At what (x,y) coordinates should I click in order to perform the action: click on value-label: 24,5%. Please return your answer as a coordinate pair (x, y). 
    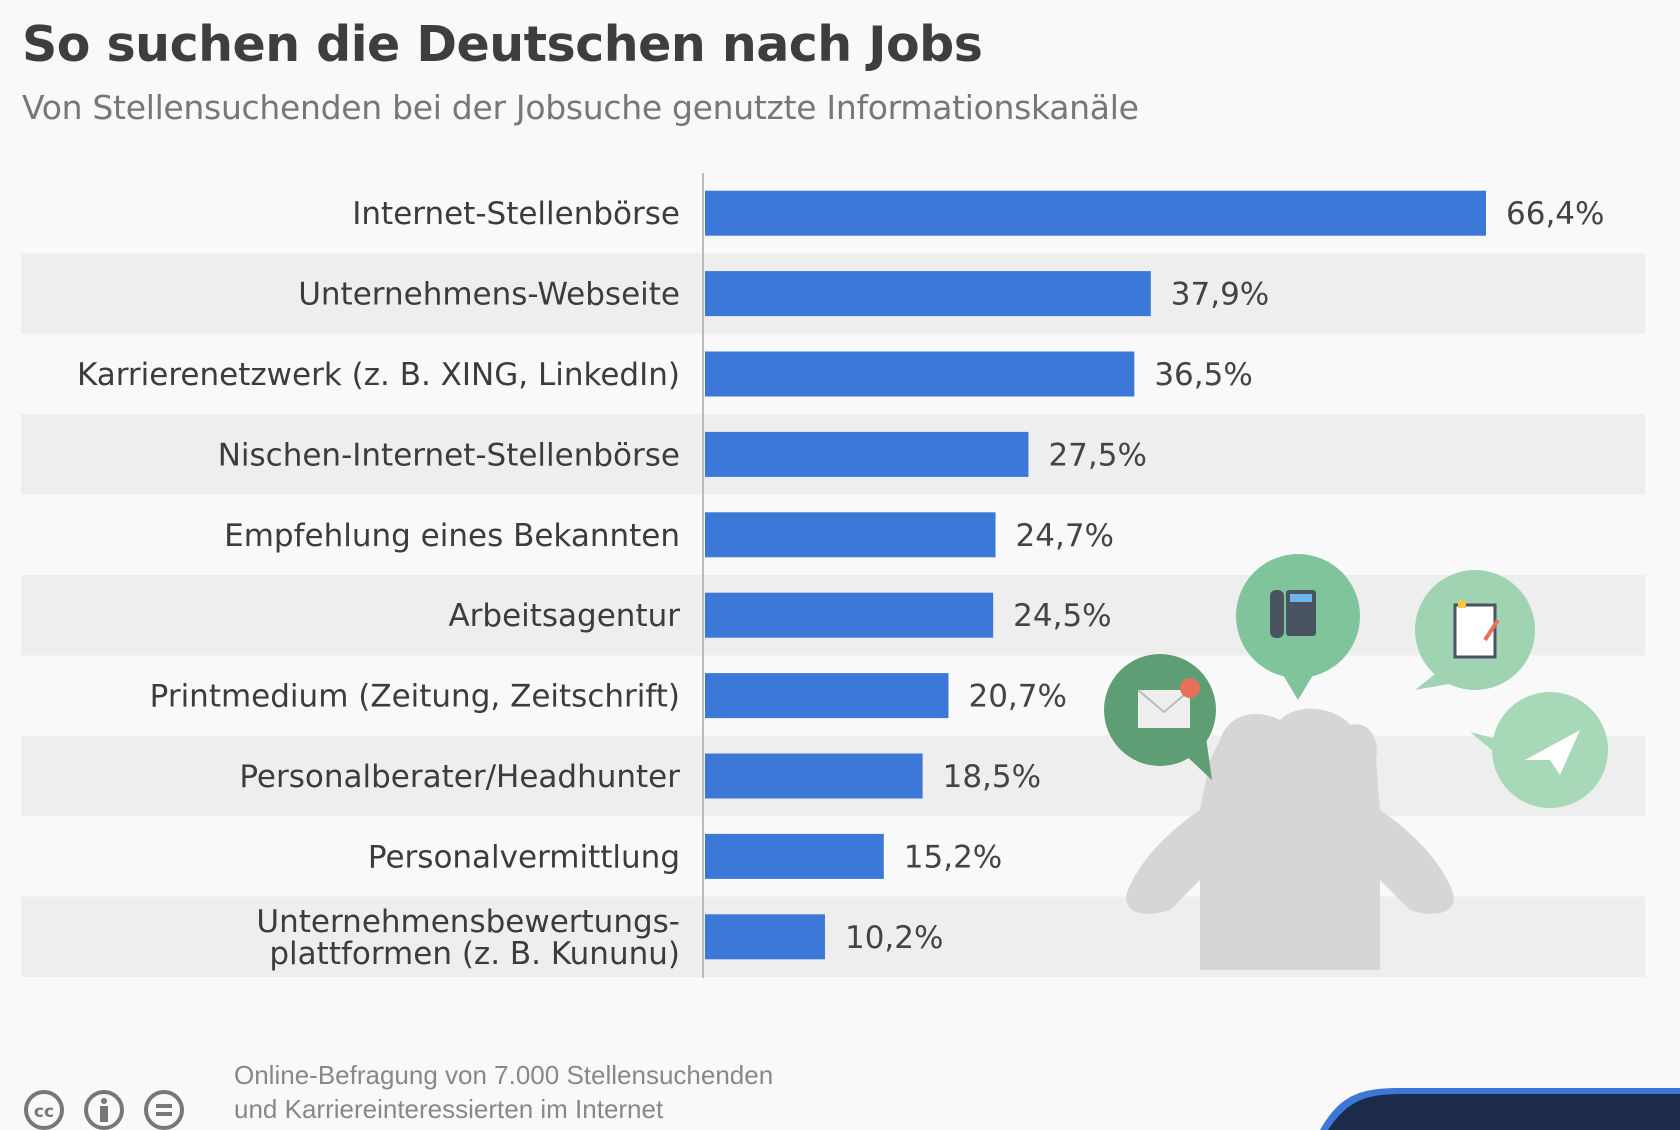
    Looking at the image, I should click on (1062, 616).